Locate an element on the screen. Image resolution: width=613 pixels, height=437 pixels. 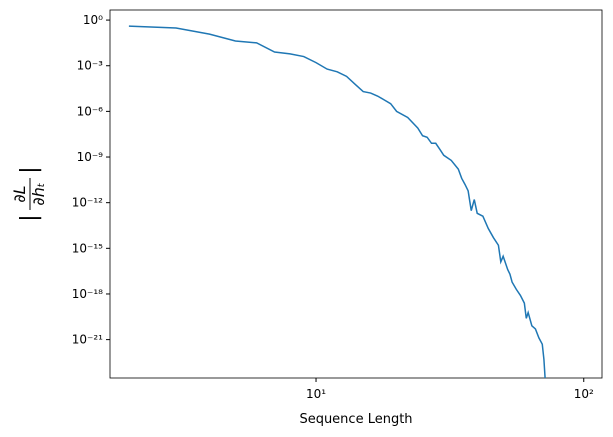
x-tick-label: 10² is located at coordinates (584, 394).